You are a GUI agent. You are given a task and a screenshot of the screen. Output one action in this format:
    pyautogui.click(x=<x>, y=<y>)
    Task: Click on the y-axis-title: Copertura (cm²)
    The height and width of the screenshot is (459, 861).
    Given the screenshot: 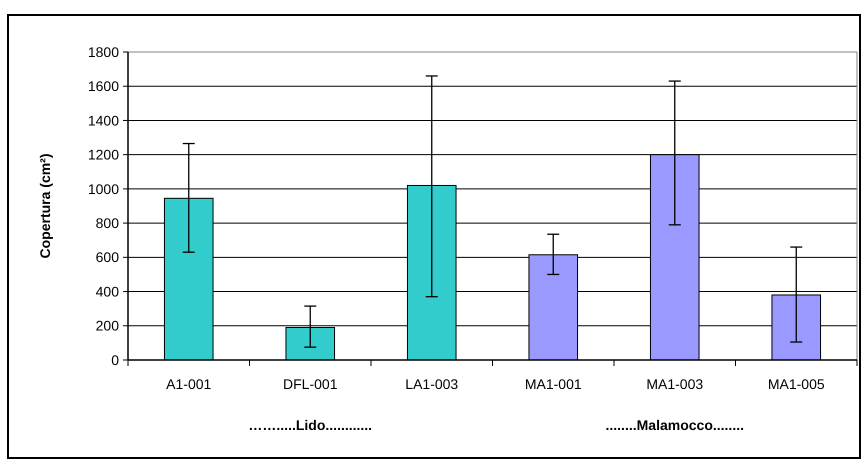 What is the action you would take?
    pyautogui.click(x=45, y=206)
    